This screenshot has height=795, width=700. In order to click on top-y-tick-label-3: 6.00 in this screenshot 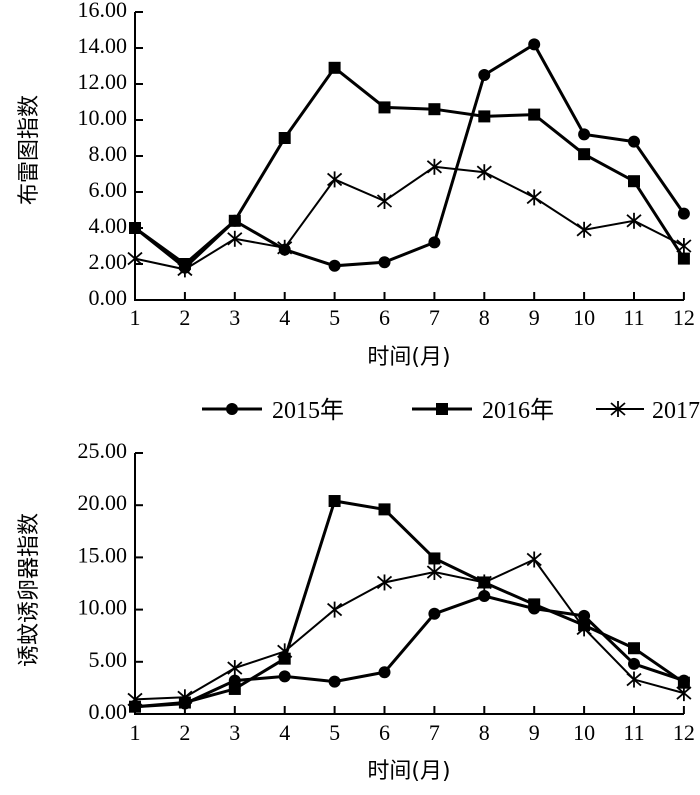, I will do `click(108, 189)`.